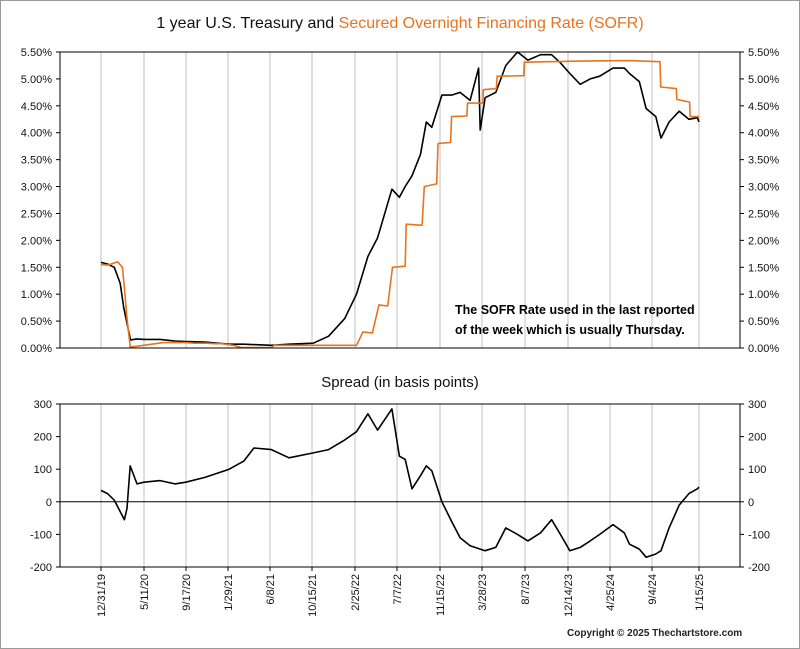 The height and width of the screenshot is (649, 800). Describe the element at coordinates (102, 595) in the screenshot. I see `x-tick-label: 12/31/19` at that location.